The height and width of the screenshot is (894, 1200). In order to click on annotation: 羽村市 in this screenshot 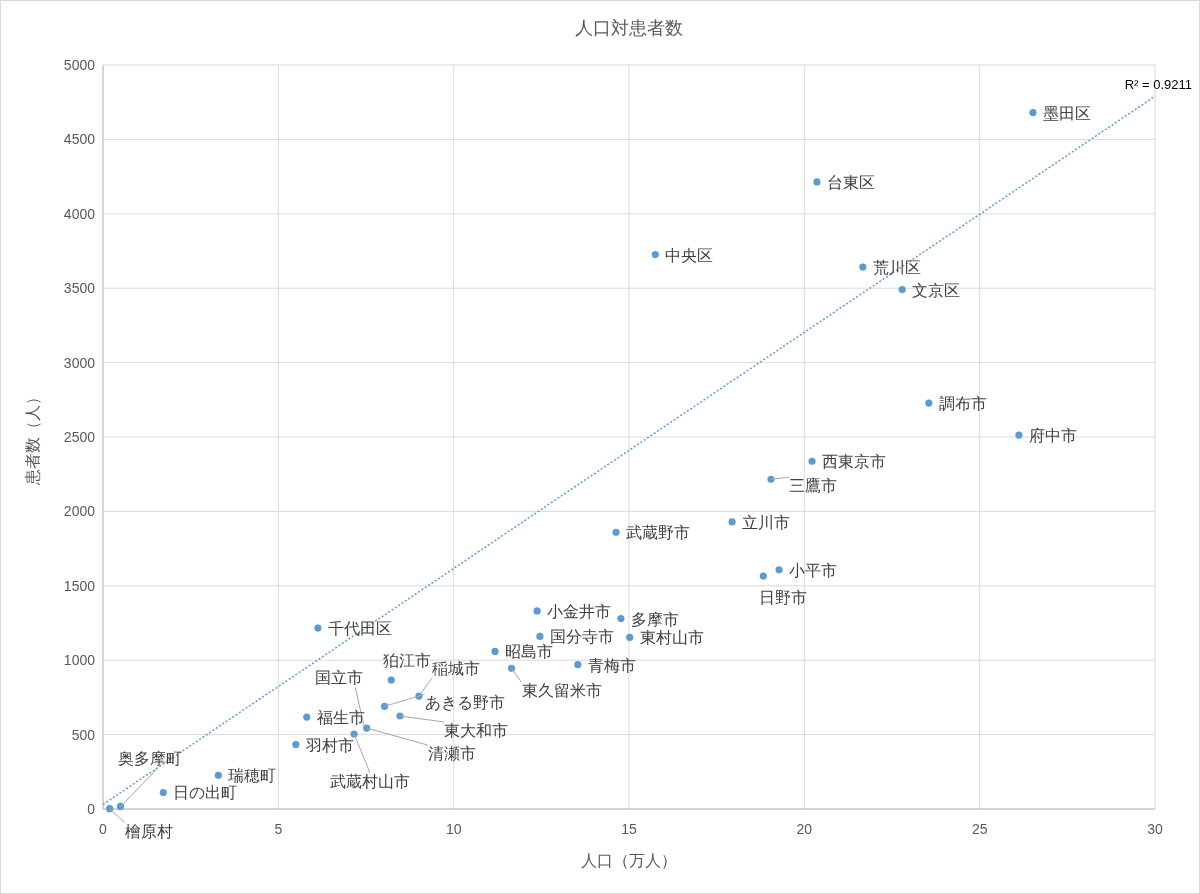, I will do `click(329, 745)`.